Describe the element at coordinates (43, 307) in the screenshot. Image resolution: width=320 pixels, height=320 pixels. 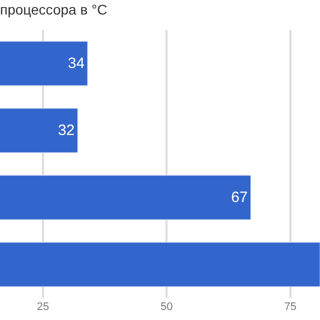
I see `x-tick-label: 25` at that location.